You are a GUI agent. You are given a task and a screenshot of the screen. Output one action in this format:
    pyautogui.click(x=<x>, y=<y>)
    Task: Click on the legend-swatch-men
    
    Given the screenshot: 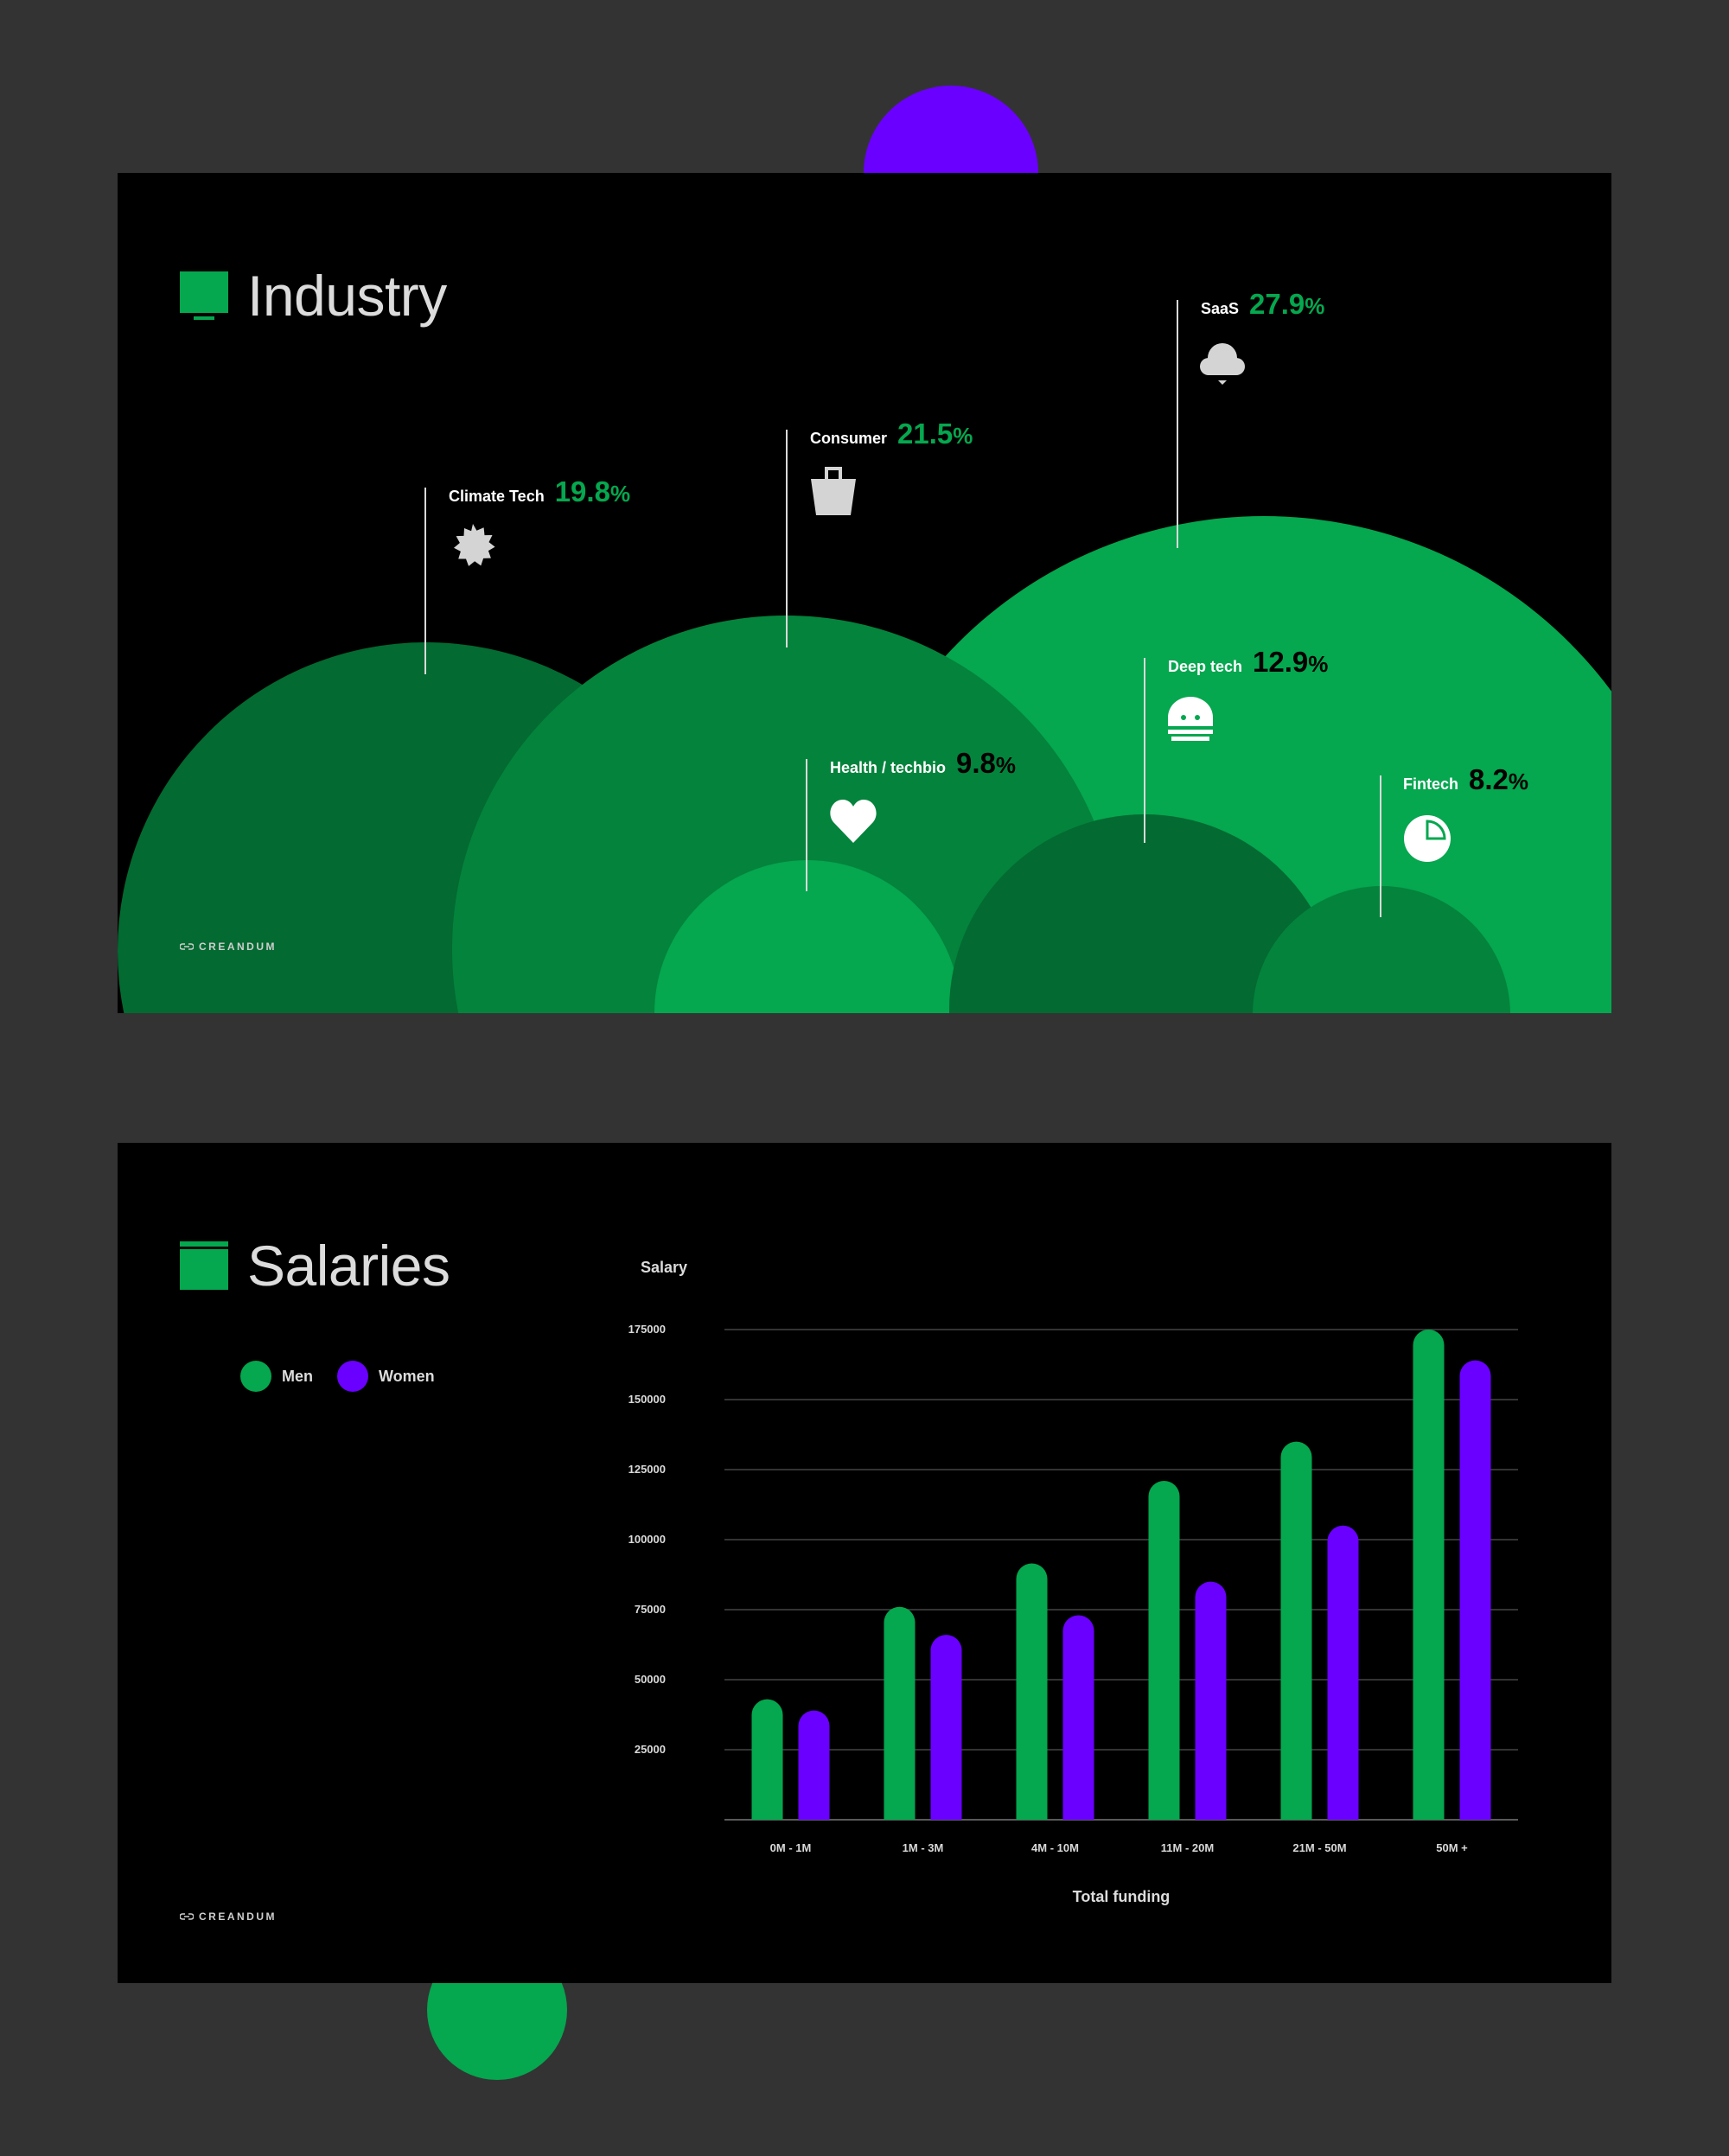 What is the action you would take?
    pyautogui.click(x=256, y=1376)
    